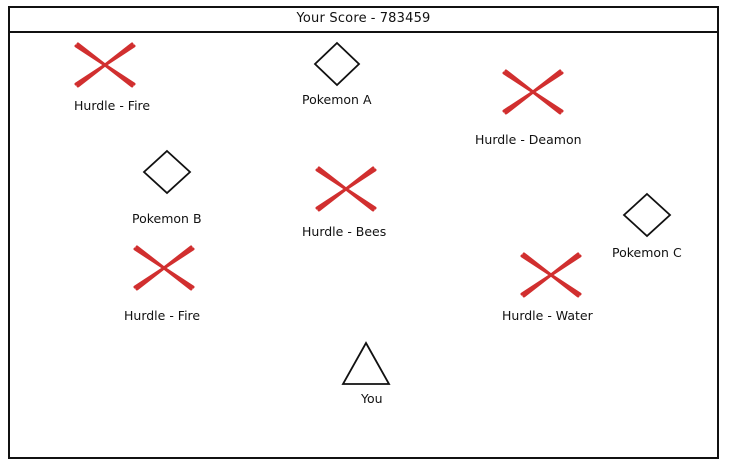 Image resolution: width=730 pixels, height=469 pixels. I want to click on player-label: You, so click(372, 398).